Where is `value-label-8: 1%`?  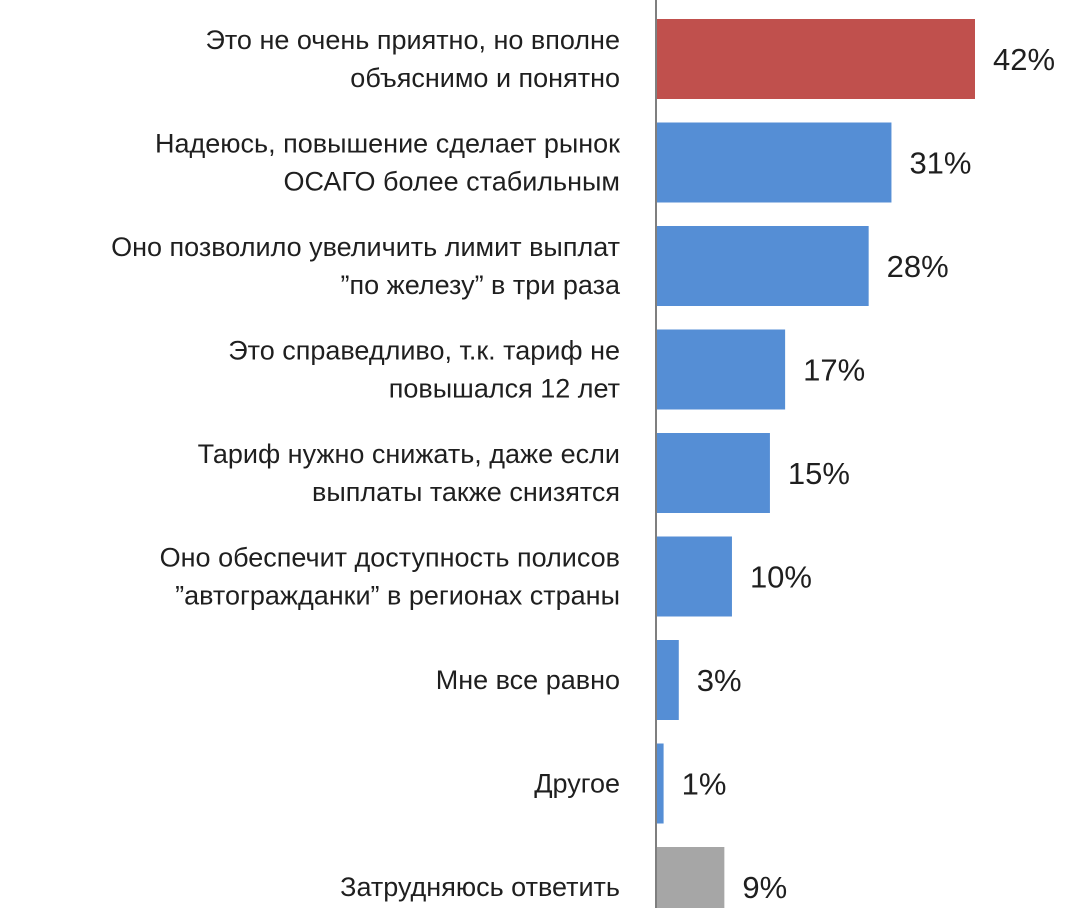 value-label-8: 1% is located at coordinates (704, 784).